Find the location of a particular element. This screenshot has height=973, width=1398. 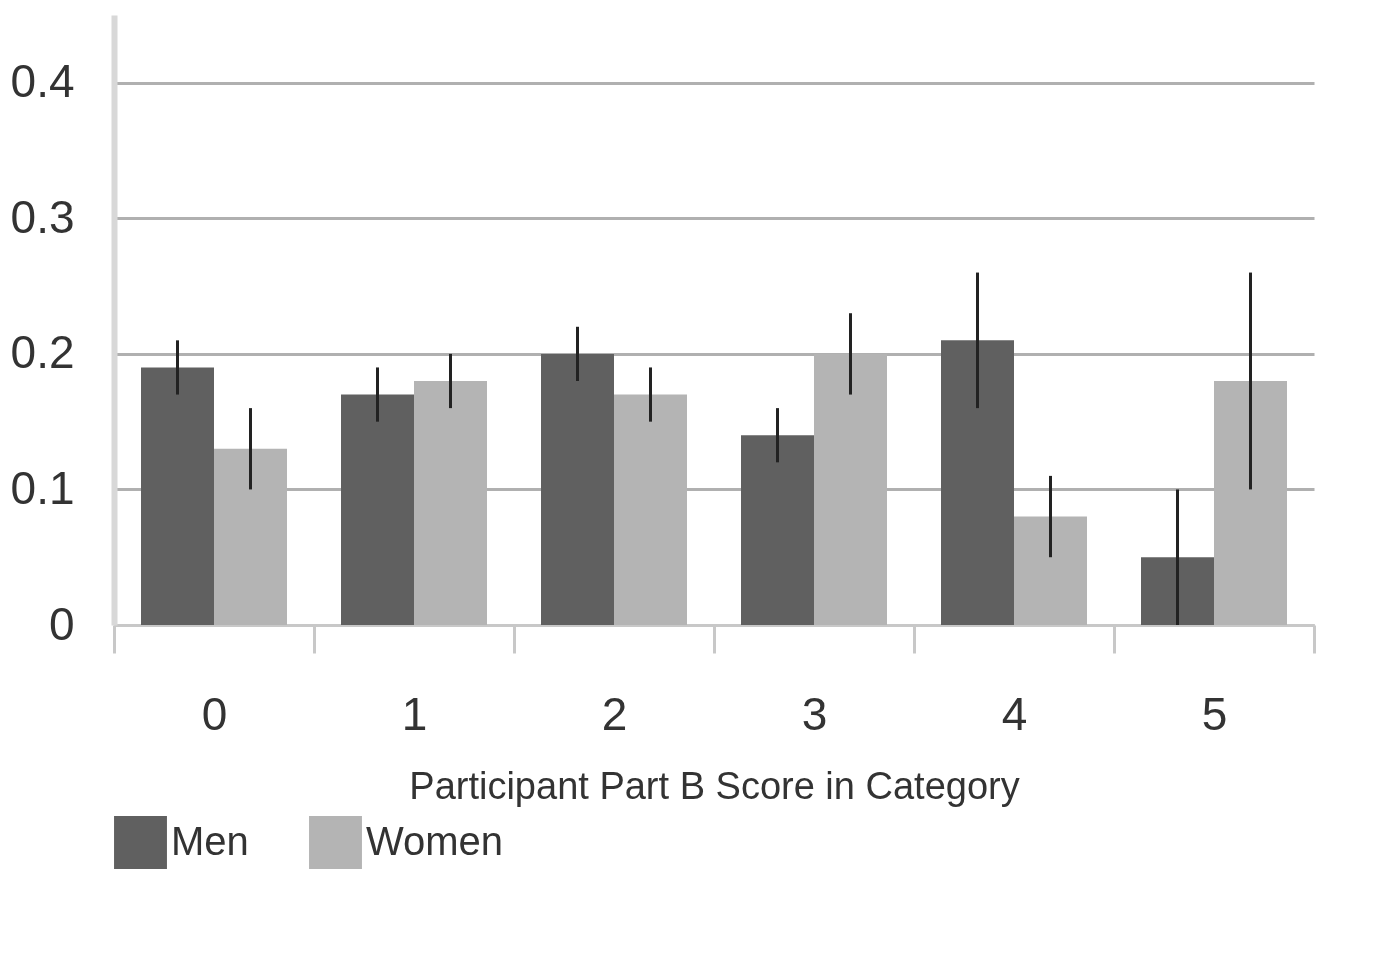

y-tick-label: 0.2 is located at coordinates (42, 352).